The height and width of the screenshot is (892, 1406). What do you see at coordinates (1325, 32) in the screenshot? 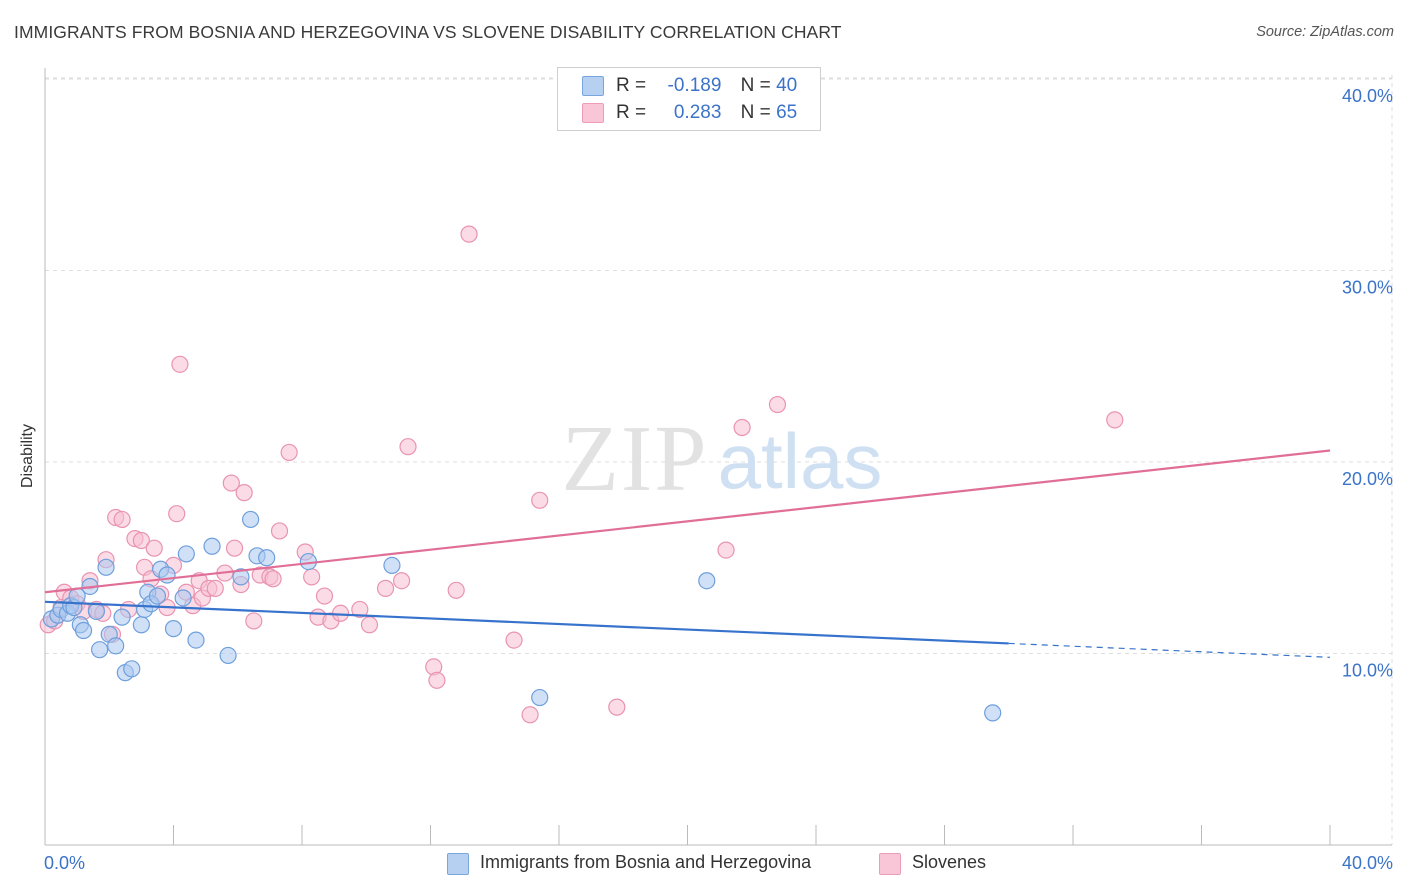
I see `source-credit: Source: ZipAtlas.com` at bounding box center [1325, 32].